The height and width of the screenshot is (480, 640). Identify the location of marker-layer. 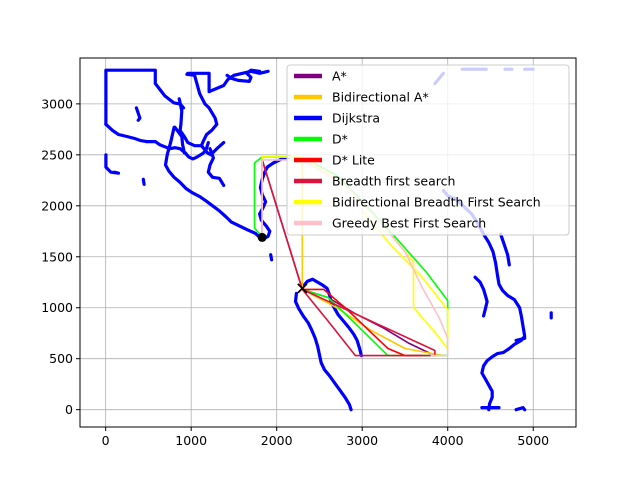
(282, 263).